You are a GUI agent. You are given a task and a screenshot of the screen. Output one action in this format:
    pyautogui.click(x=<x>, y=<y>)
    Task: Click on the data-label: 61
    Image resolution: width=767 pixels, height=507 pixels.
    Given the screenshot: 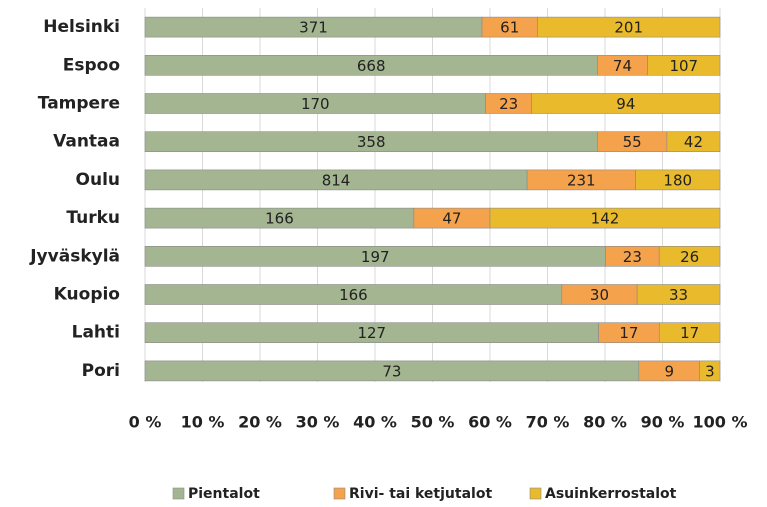 What is the action you would take?
    pyautogui.click(x=509, y=28)
    